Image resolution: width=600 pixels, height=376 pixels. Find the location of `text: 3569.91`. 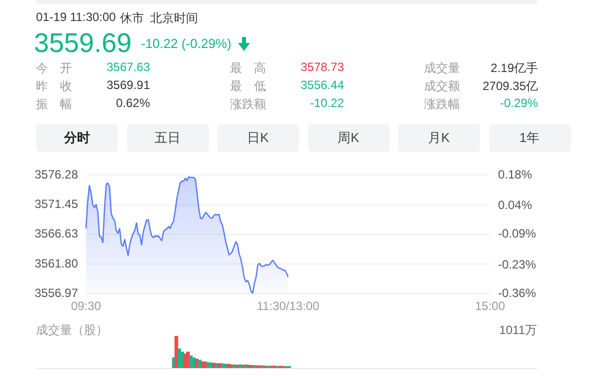

text: 3569.91 is located at coordinates (128, 85).